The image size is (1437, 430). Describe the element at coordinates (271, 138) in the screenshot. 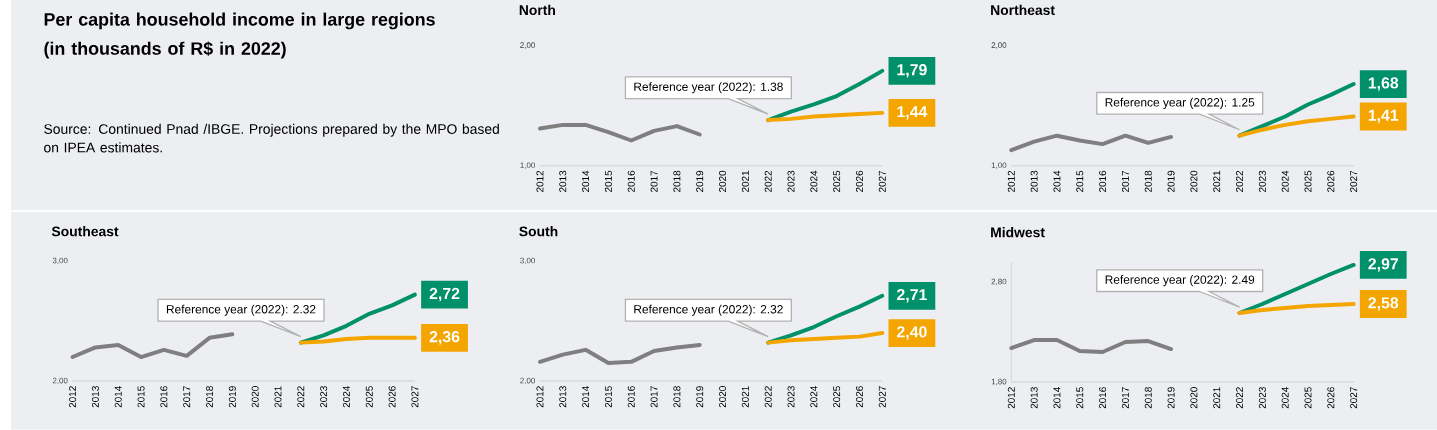

I see `source-note: Source: Continued Pnad /IBGE. Projections prepared by the MPO based on IPEA estimates.` at that location.